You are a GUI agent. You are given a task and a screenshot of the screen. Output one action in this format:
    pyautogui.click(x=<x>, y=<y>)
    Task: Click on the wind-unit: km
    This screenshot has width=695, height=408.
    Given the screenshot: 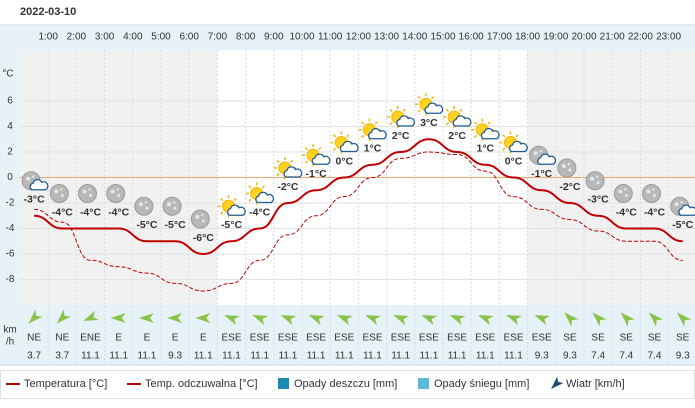 What is the action you would take?
    pyautogui.click(x=9, y=330)
    